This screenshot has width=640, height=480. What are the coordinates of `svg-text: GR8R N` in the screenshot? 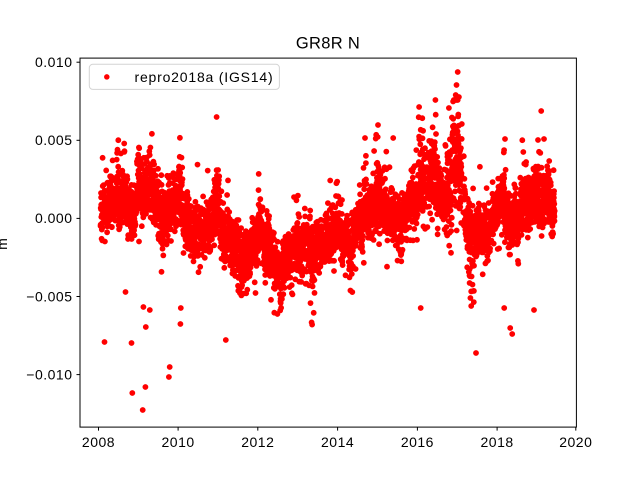 It's located at (328, 44).